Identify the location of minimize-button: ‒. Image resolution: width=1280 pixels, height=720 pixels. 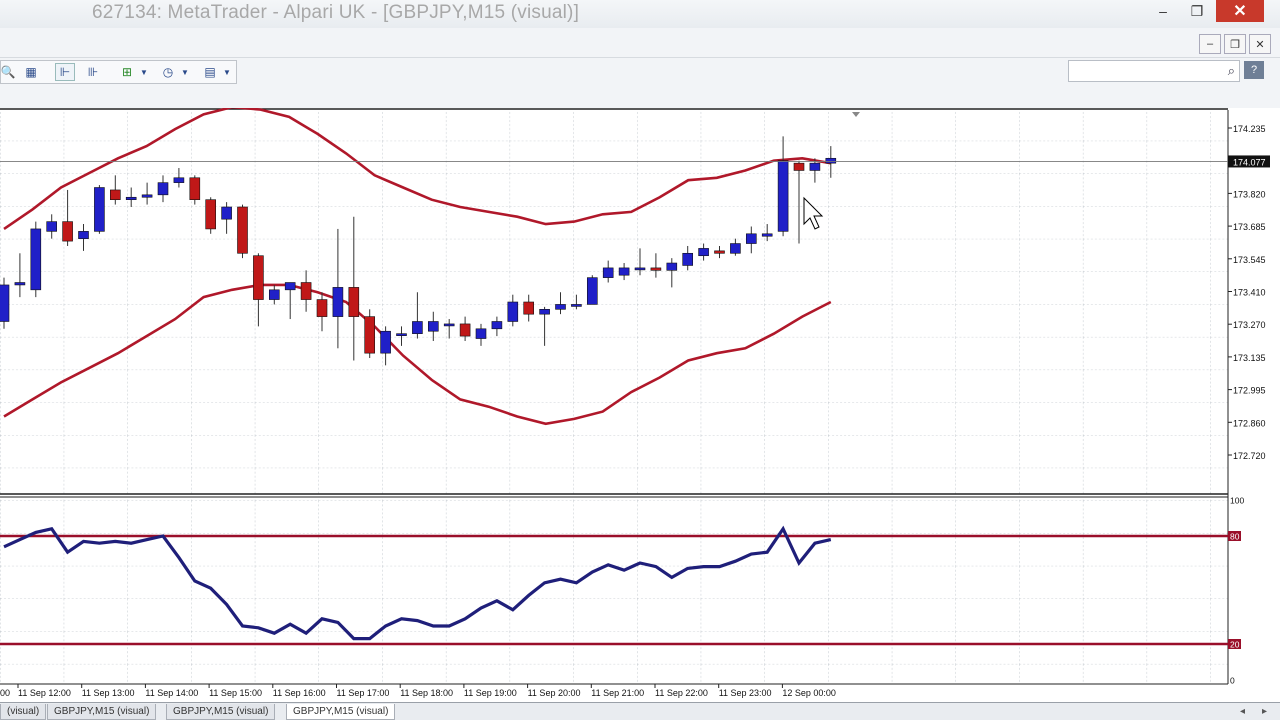
(1163, 11).